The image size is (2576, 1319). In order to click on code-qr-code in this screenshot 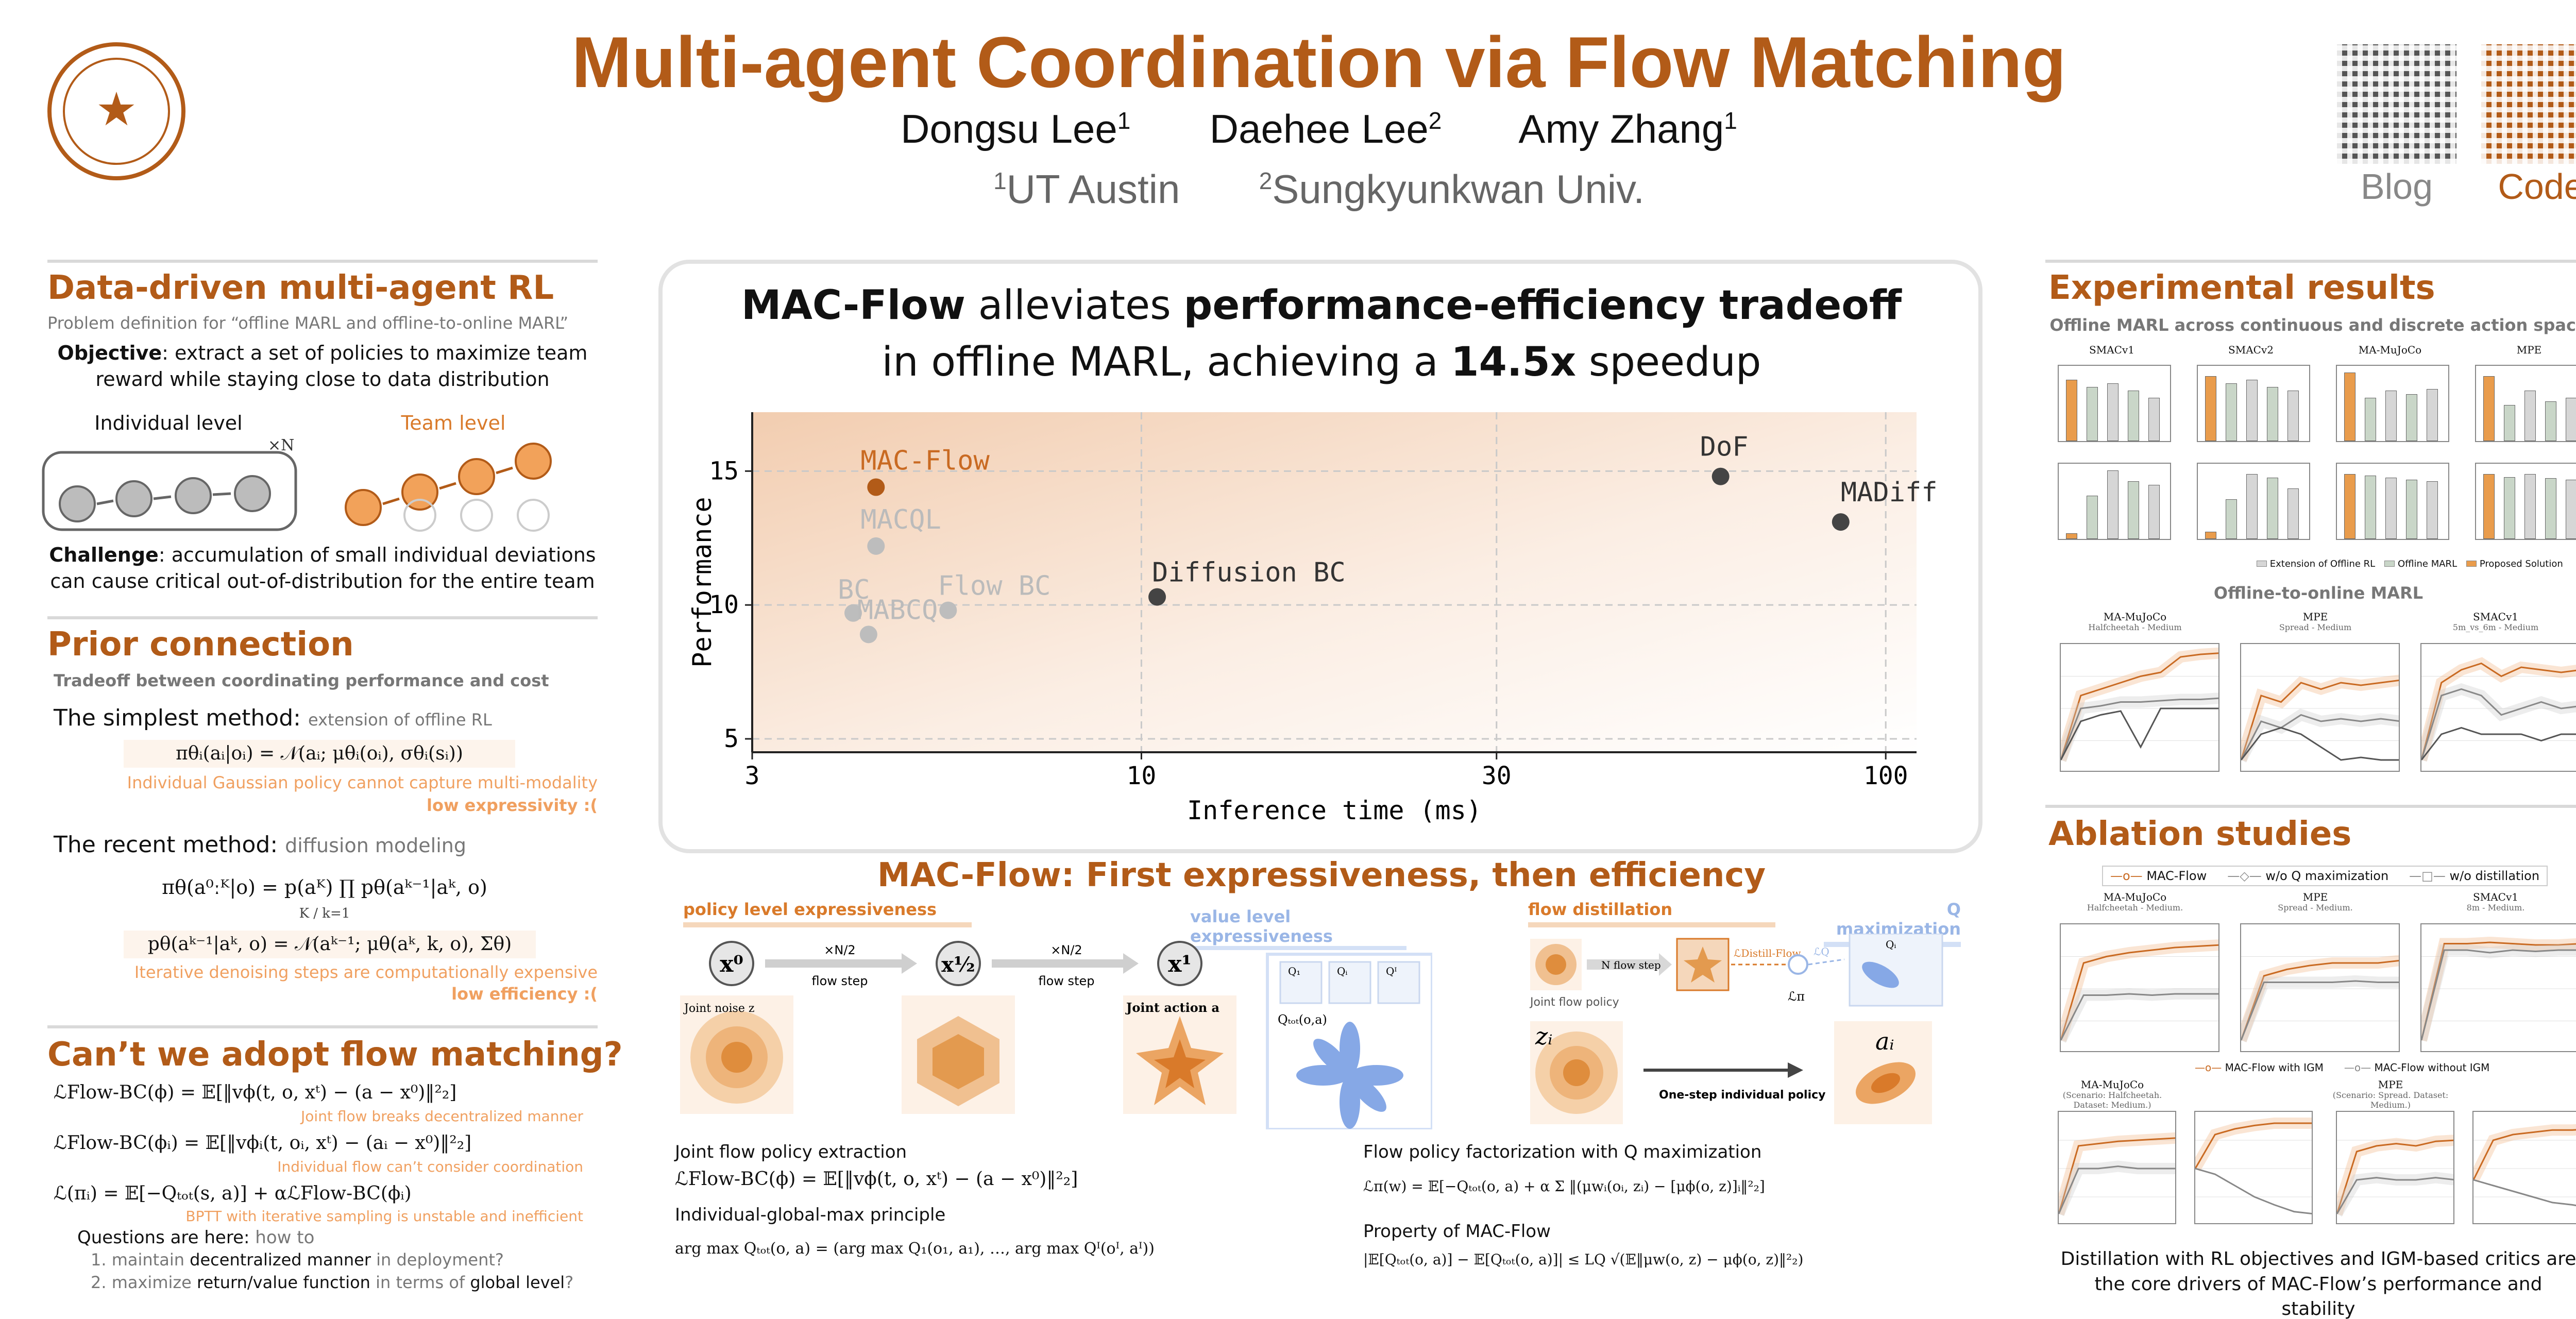, I will do `click(2528, 104)`.